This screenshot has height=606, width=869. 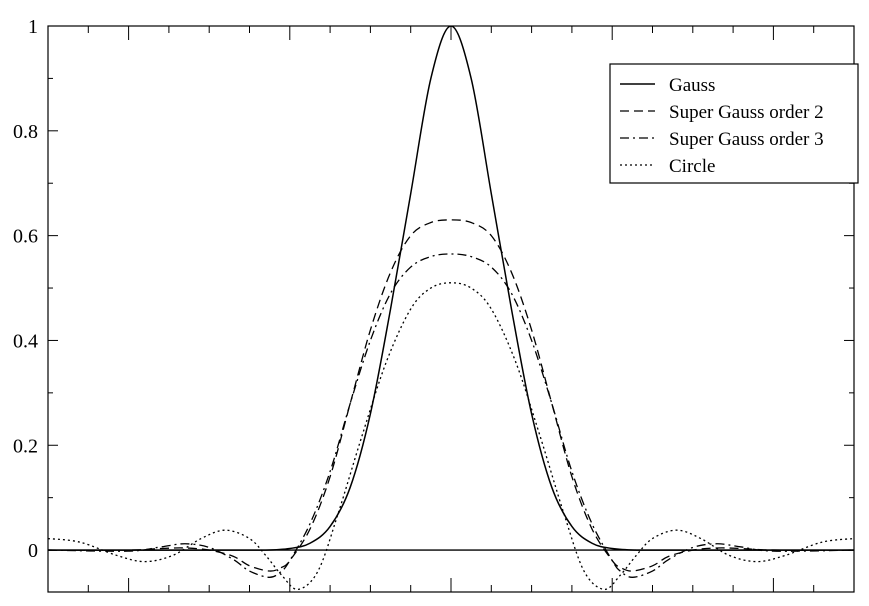 What do you see at coordinates (25, 341) in the screenshot?
I see `y-tick-label: 0.4` at bounding box center [25, 341].